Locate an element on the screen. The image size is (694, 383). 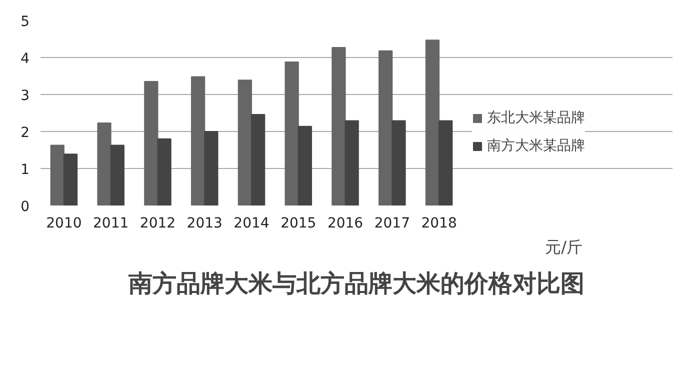
y-tick-label: 2 is located at coordinates (25, 133).